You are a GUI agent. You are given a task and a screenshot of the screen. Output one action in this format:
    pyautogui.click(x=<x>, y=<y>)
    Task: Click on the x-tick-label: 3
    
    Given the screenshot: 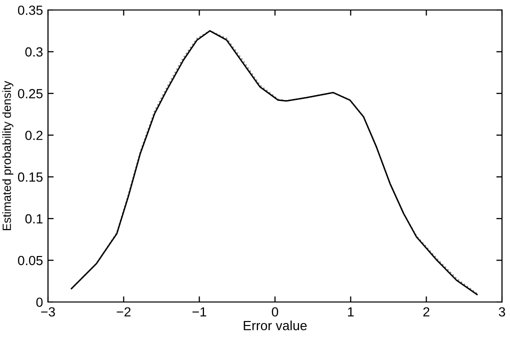 What is the action you would take?
    pyautogui.click(x=502, y=312)
    